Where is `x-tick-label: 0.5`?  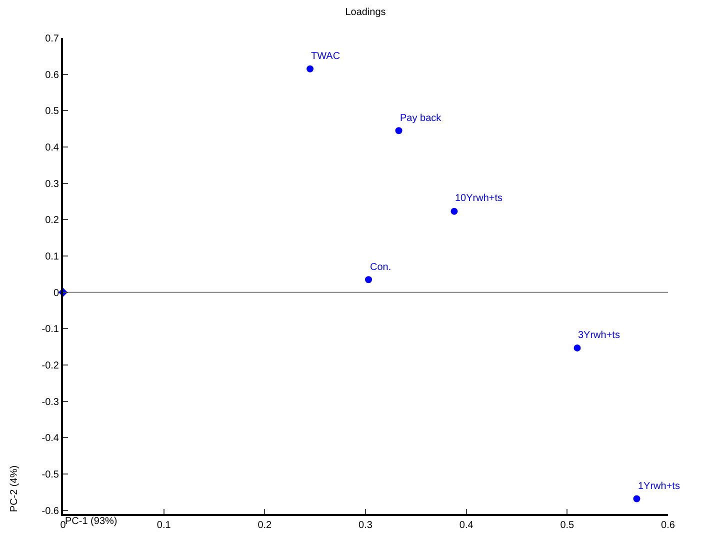 x-tick-label: 0.5 is located at coordinates (567, 525).